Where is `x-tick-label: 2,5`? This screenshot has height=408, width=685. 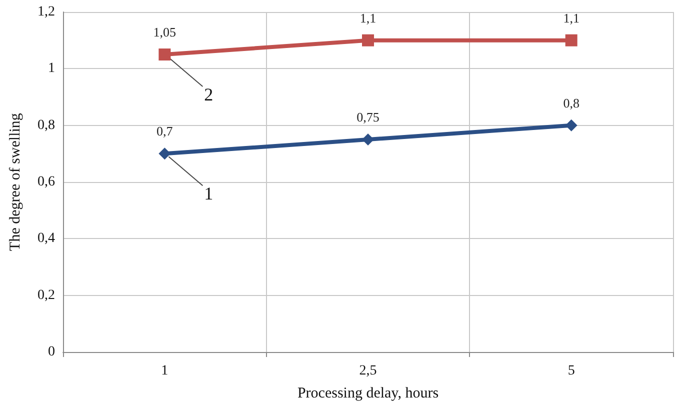 x-tick-label: 2,5 is located at coordinates (368, 371).